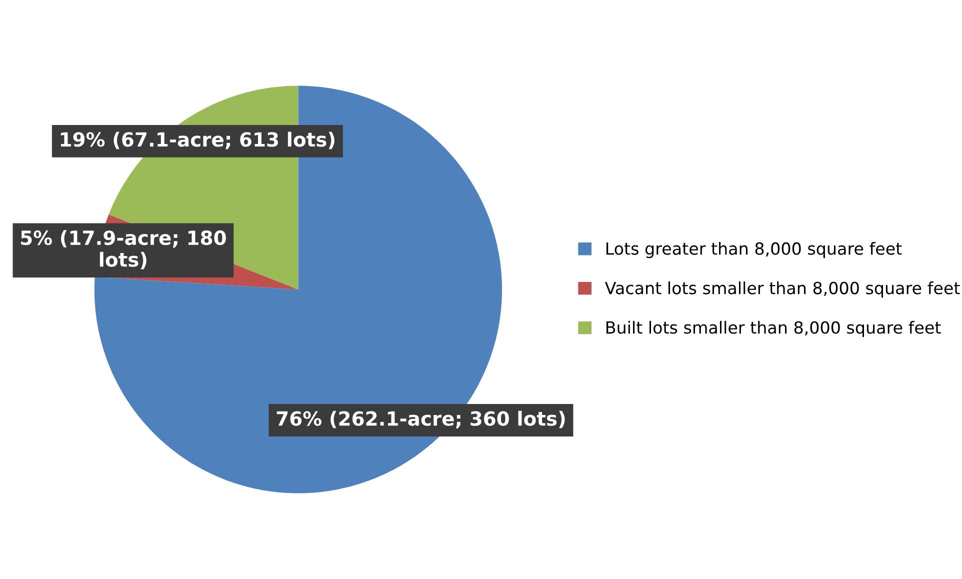 This screenshot has width=962, height=579. Describe the element at coordinates (197, 141) in the screenshot. I see `data-label: 19% (67.1-acre; 613 lots)` at that location.